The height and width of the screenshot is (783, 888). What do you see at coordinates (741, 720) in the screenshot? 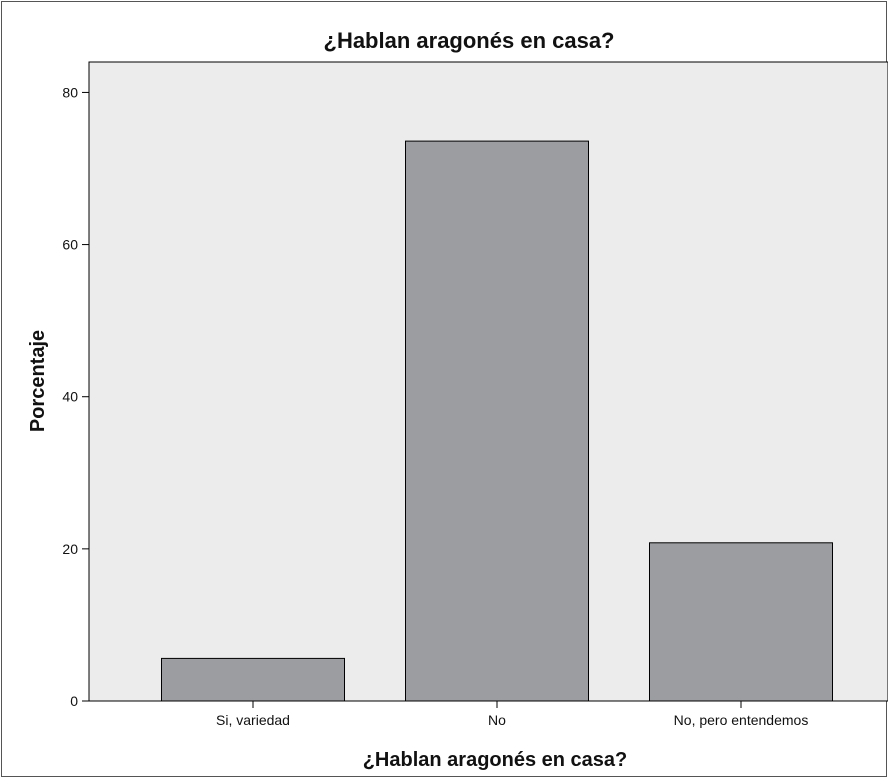
I see `x-tick-label: No, pero entendemos` at bounding box center [741, 720].